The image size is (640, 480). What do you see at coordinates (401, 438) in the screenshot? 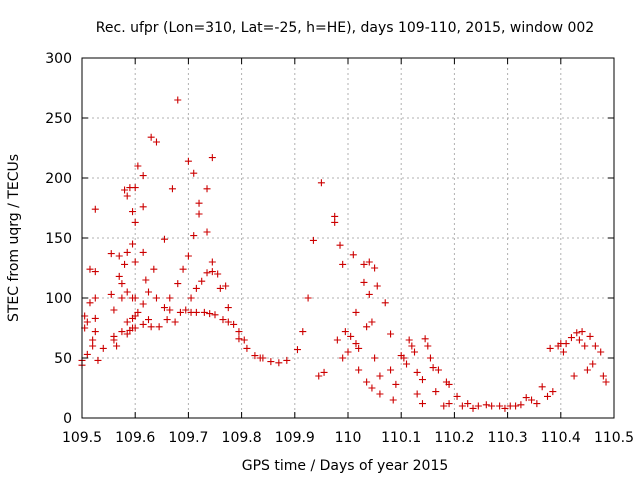
I see `x-tick-label: 110.1` at bounding box center [401, 438].